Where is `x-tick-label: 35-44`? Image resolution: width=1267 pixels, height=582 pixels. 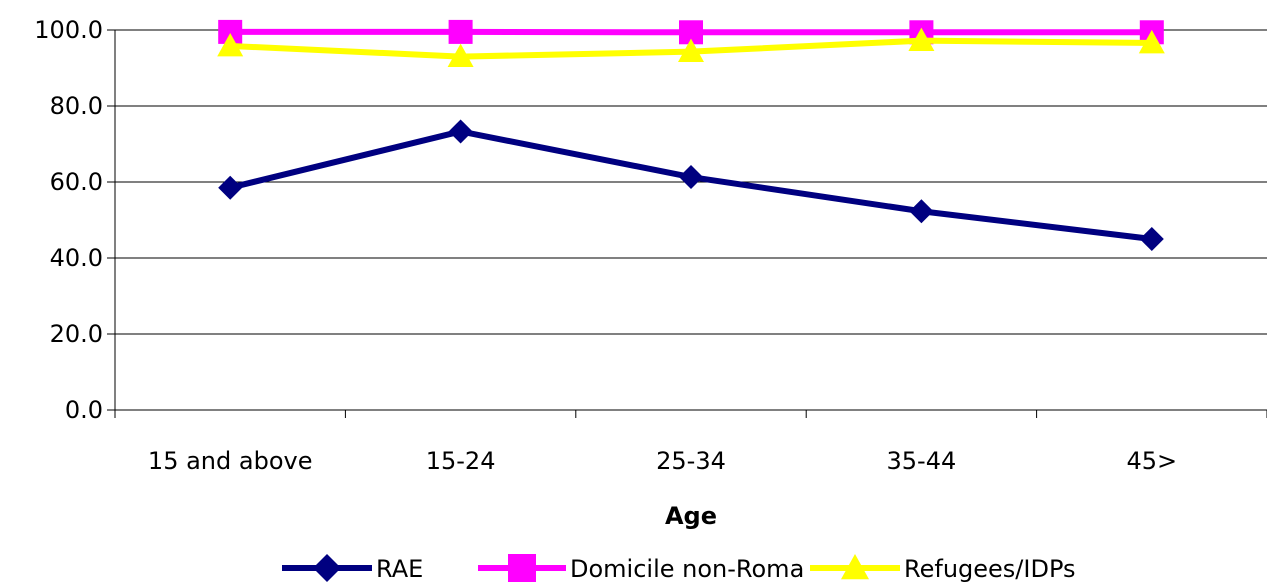
x-tick-label: 35-44 is located at coordinates (922, 461).